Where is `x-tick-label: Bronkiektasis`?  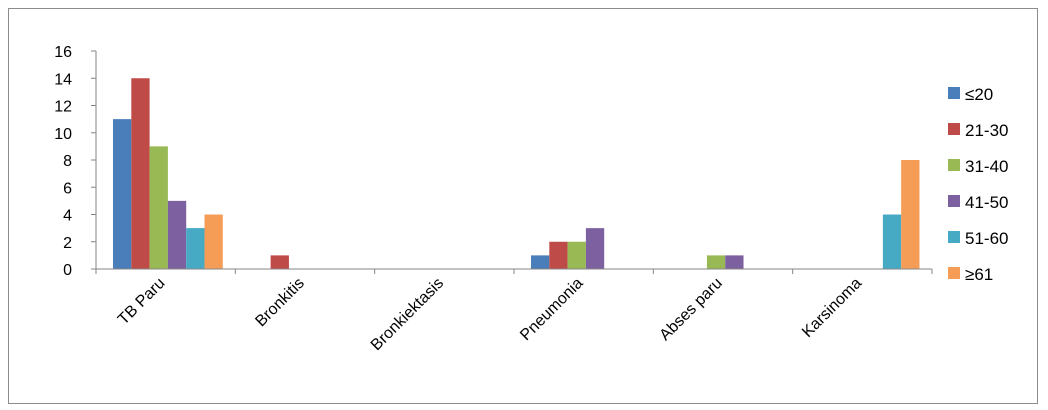
x-tick-label: Bronkiektasis is located at coordinates (407, 314).